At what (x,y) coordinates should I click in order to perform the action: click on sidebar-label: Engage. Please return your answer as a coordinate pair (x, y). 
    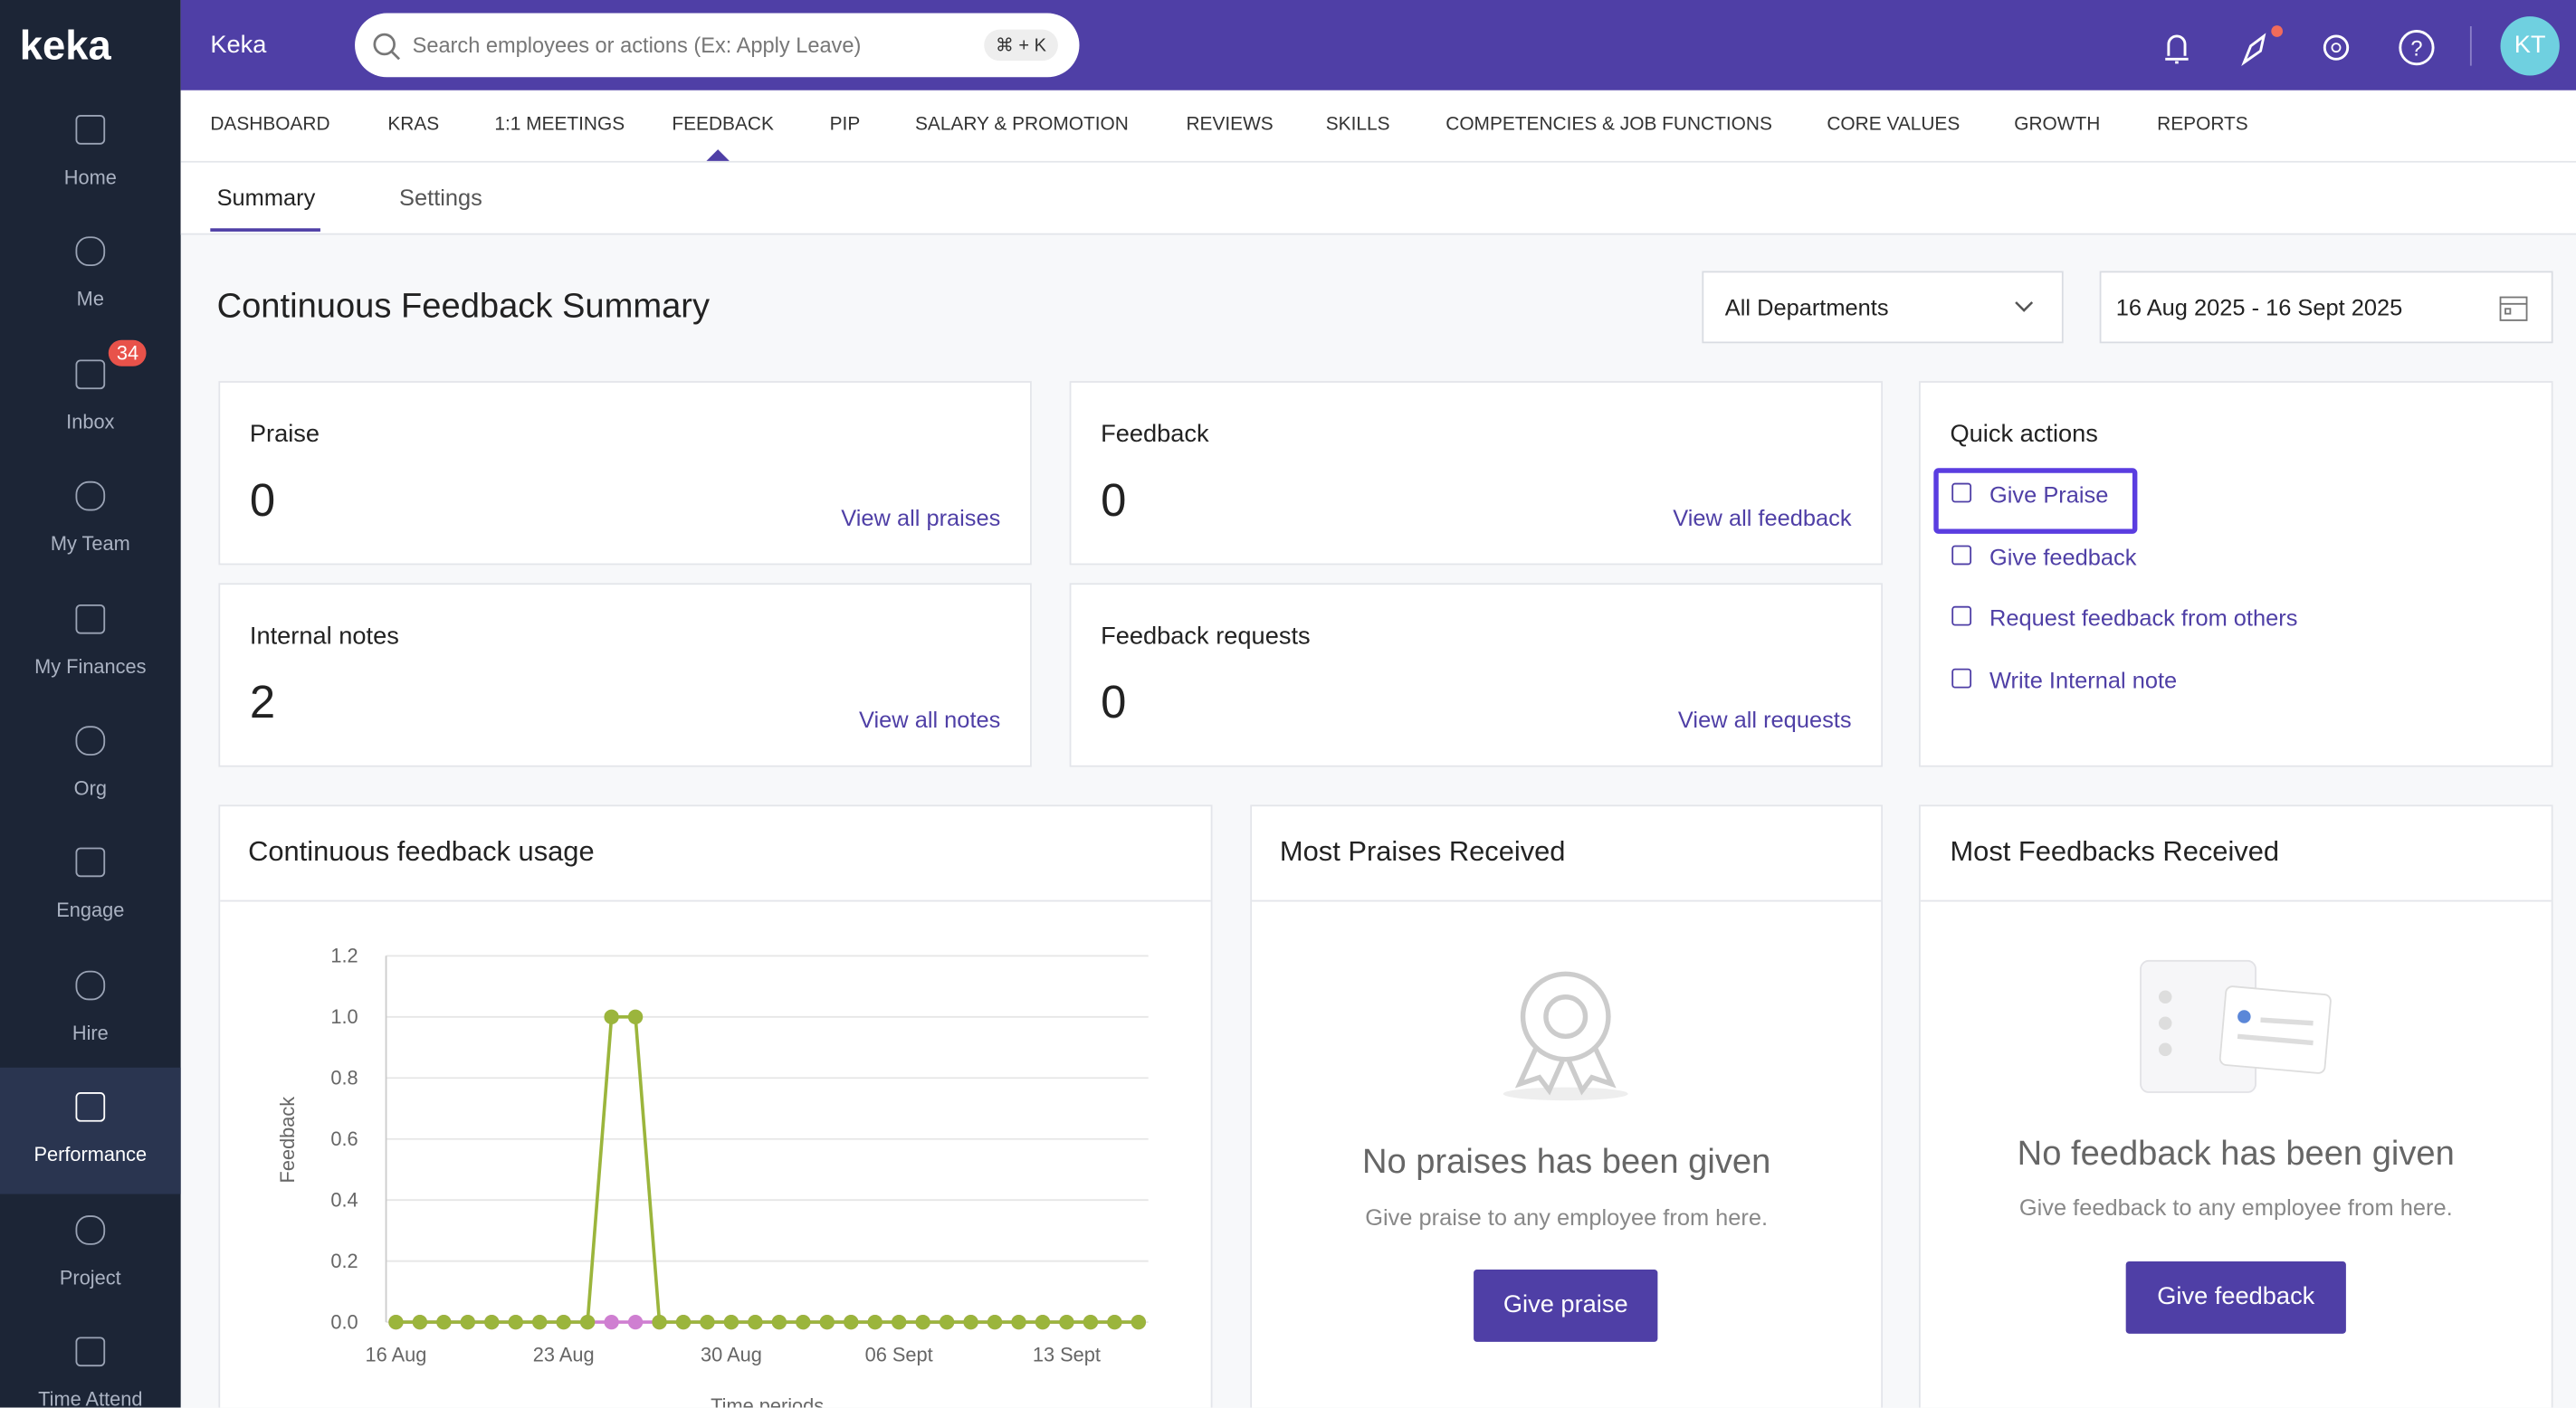
    Looking at the image, I should click on (90, 910).